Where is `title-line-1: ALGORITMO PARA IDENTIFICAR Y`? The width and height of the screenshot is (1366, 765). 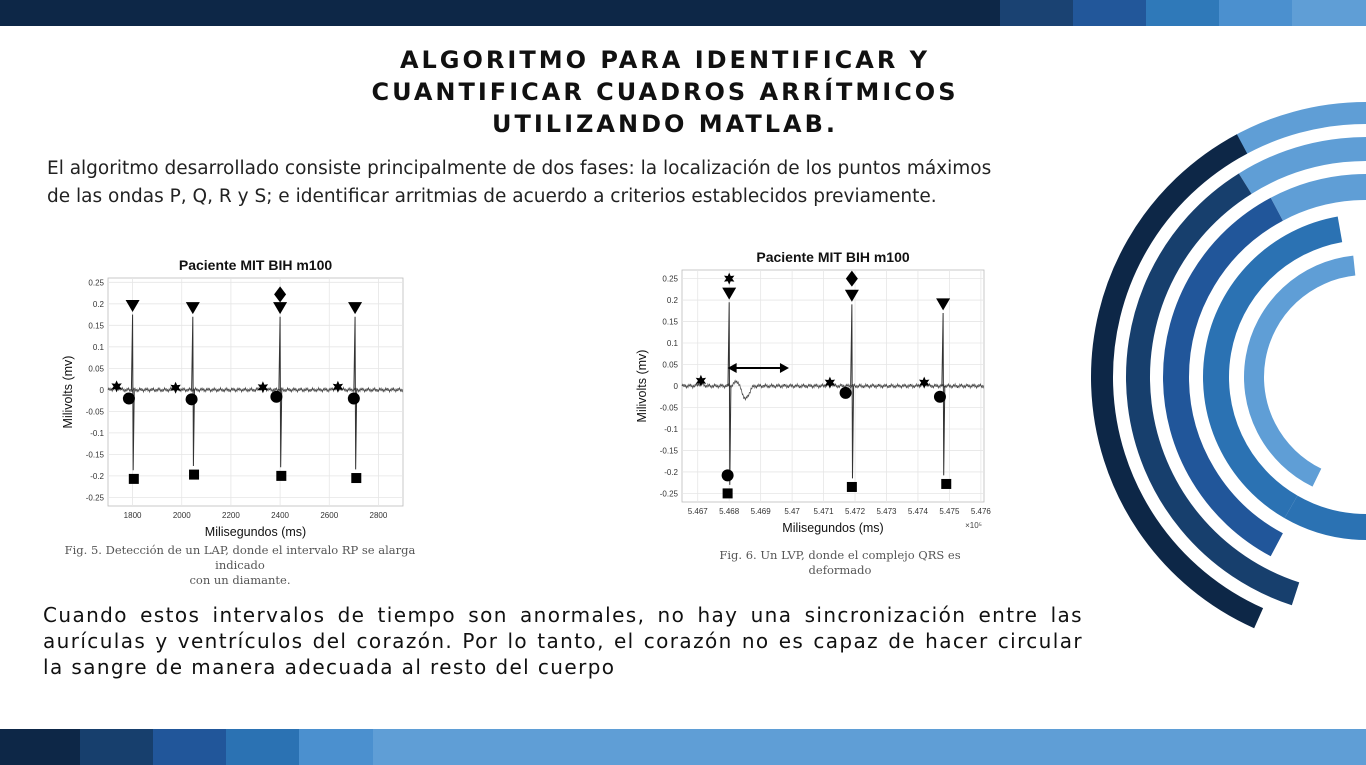
title-line-1: ALGORITMO PARA IDENTIFICAR Y is located at coordinates (665, 60).